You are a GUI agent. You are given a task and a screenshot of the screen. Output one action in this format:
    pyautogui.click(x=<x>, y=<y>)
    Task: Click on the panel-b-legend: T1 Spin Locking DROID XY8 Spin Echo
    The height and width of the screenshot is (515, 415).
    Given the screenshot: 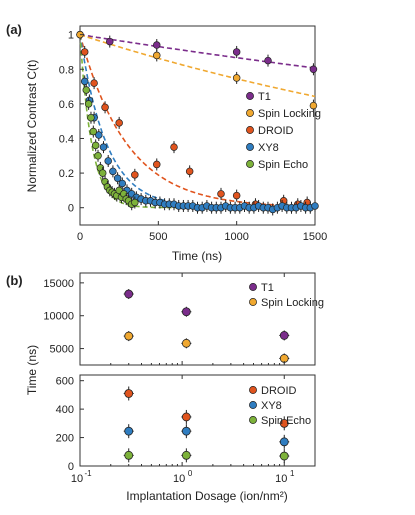 What is the action you would take?
    pyautogui.click(x=286, y=354)
    